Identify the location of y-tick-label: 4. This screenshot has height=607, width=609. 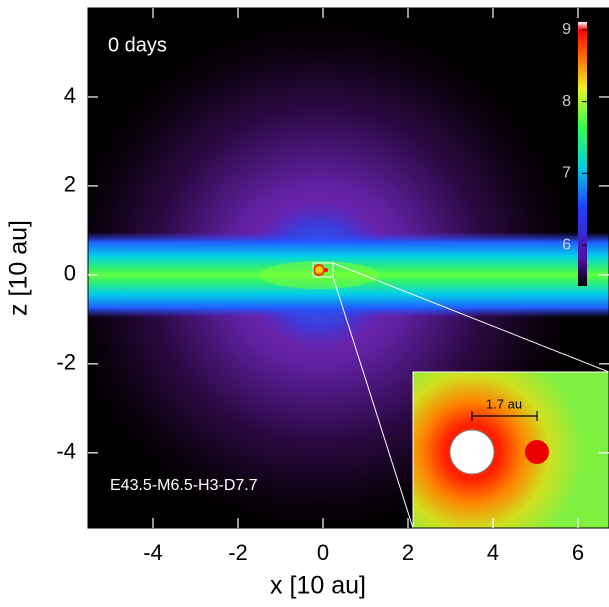
(70, 95).